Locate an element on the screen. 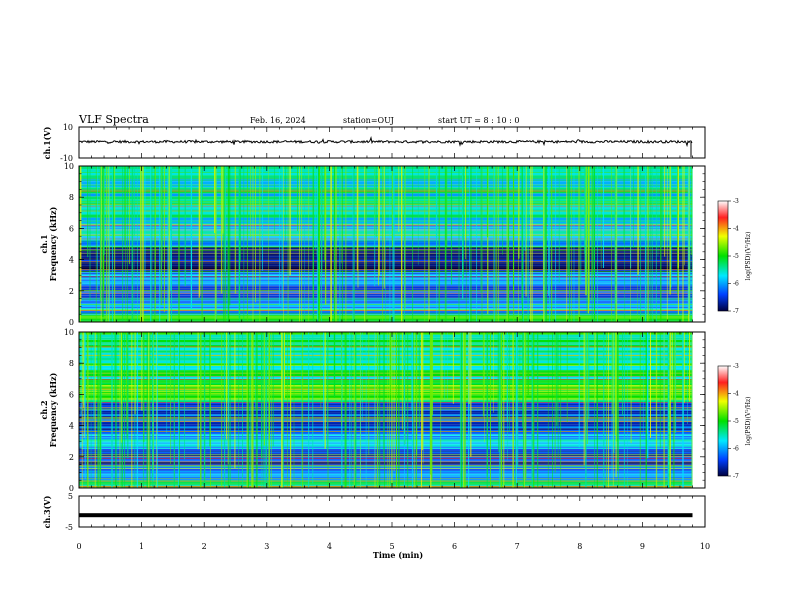 This screenshot has height=612, width=792. ch3-waveform-line is located at coordinates (386, 515).